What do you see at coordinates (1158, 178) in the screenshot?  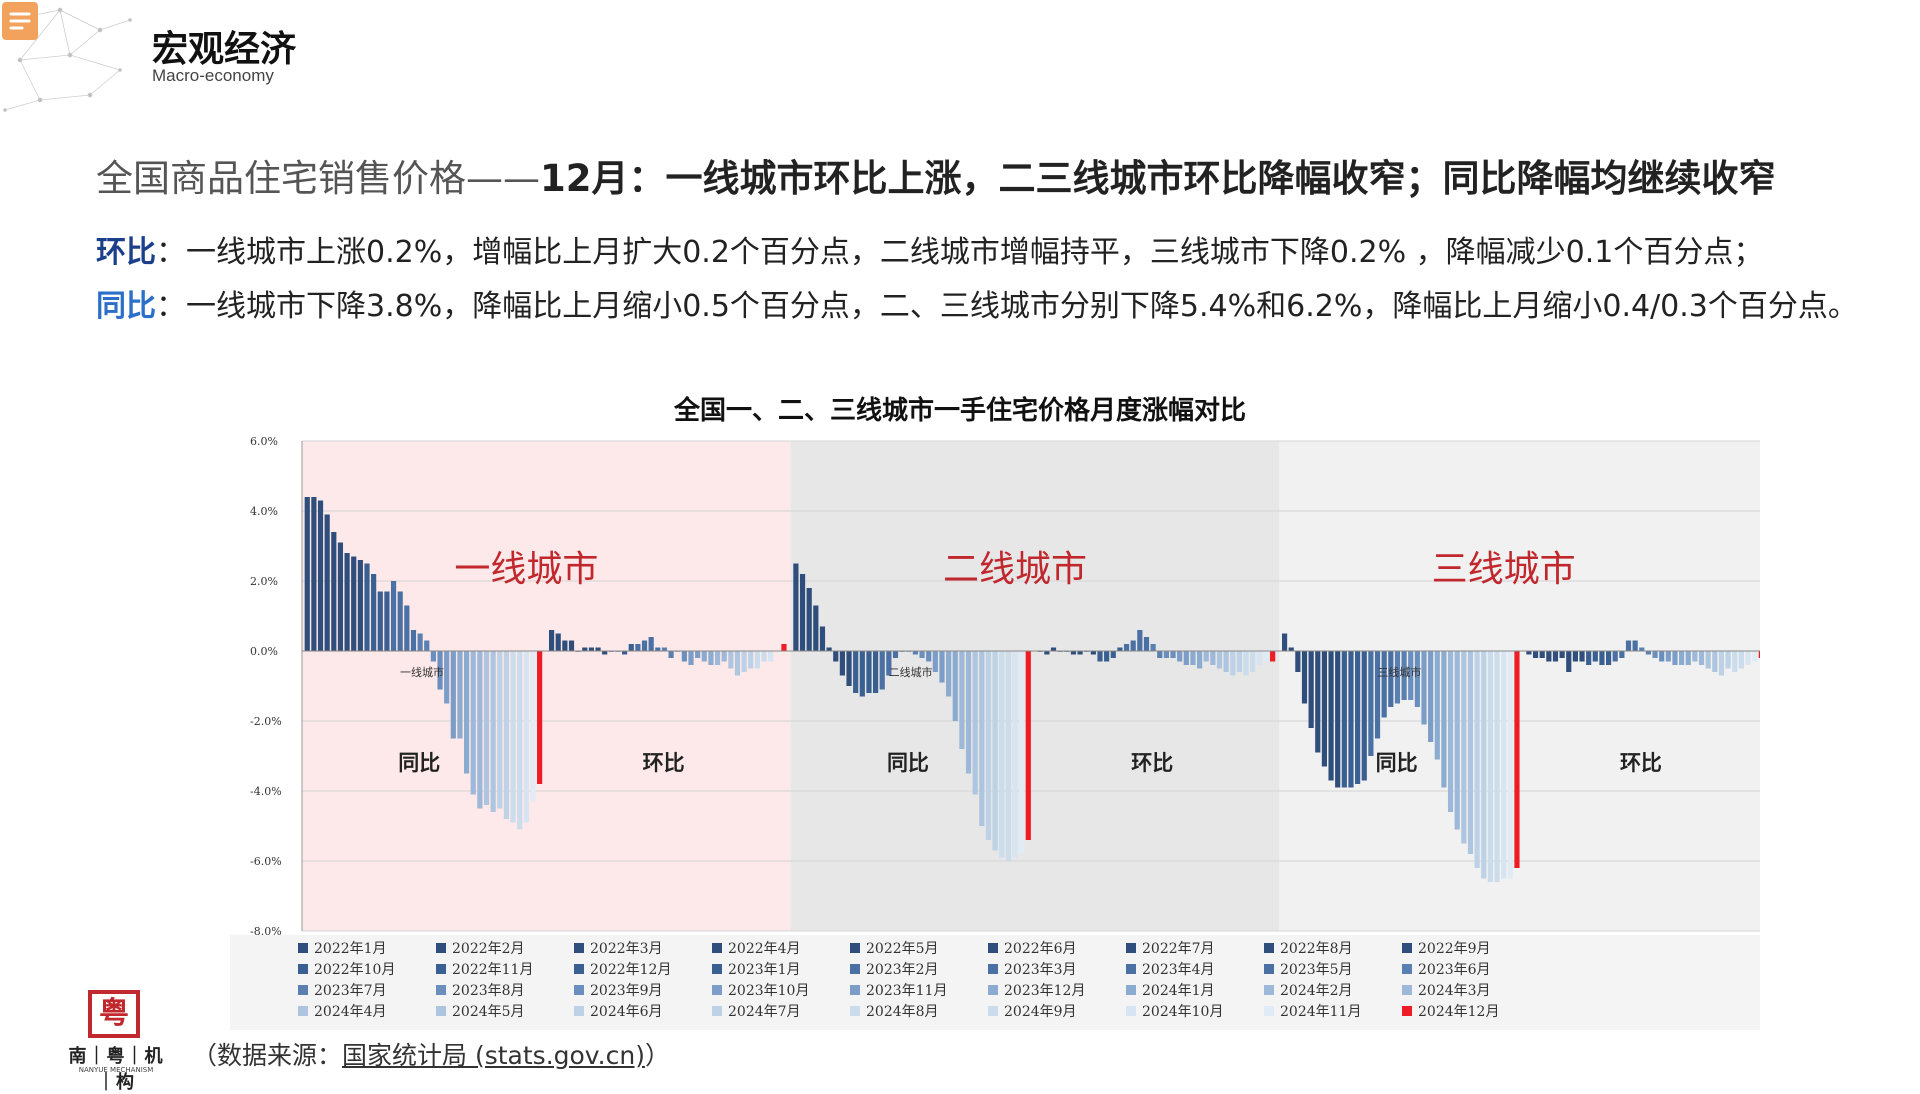 I see `headline-bold: 12月：一线城市环比上涨，二三线城市环比降幅收窄；同比降幅均继续收窄` at bounding box center [1158, 178].